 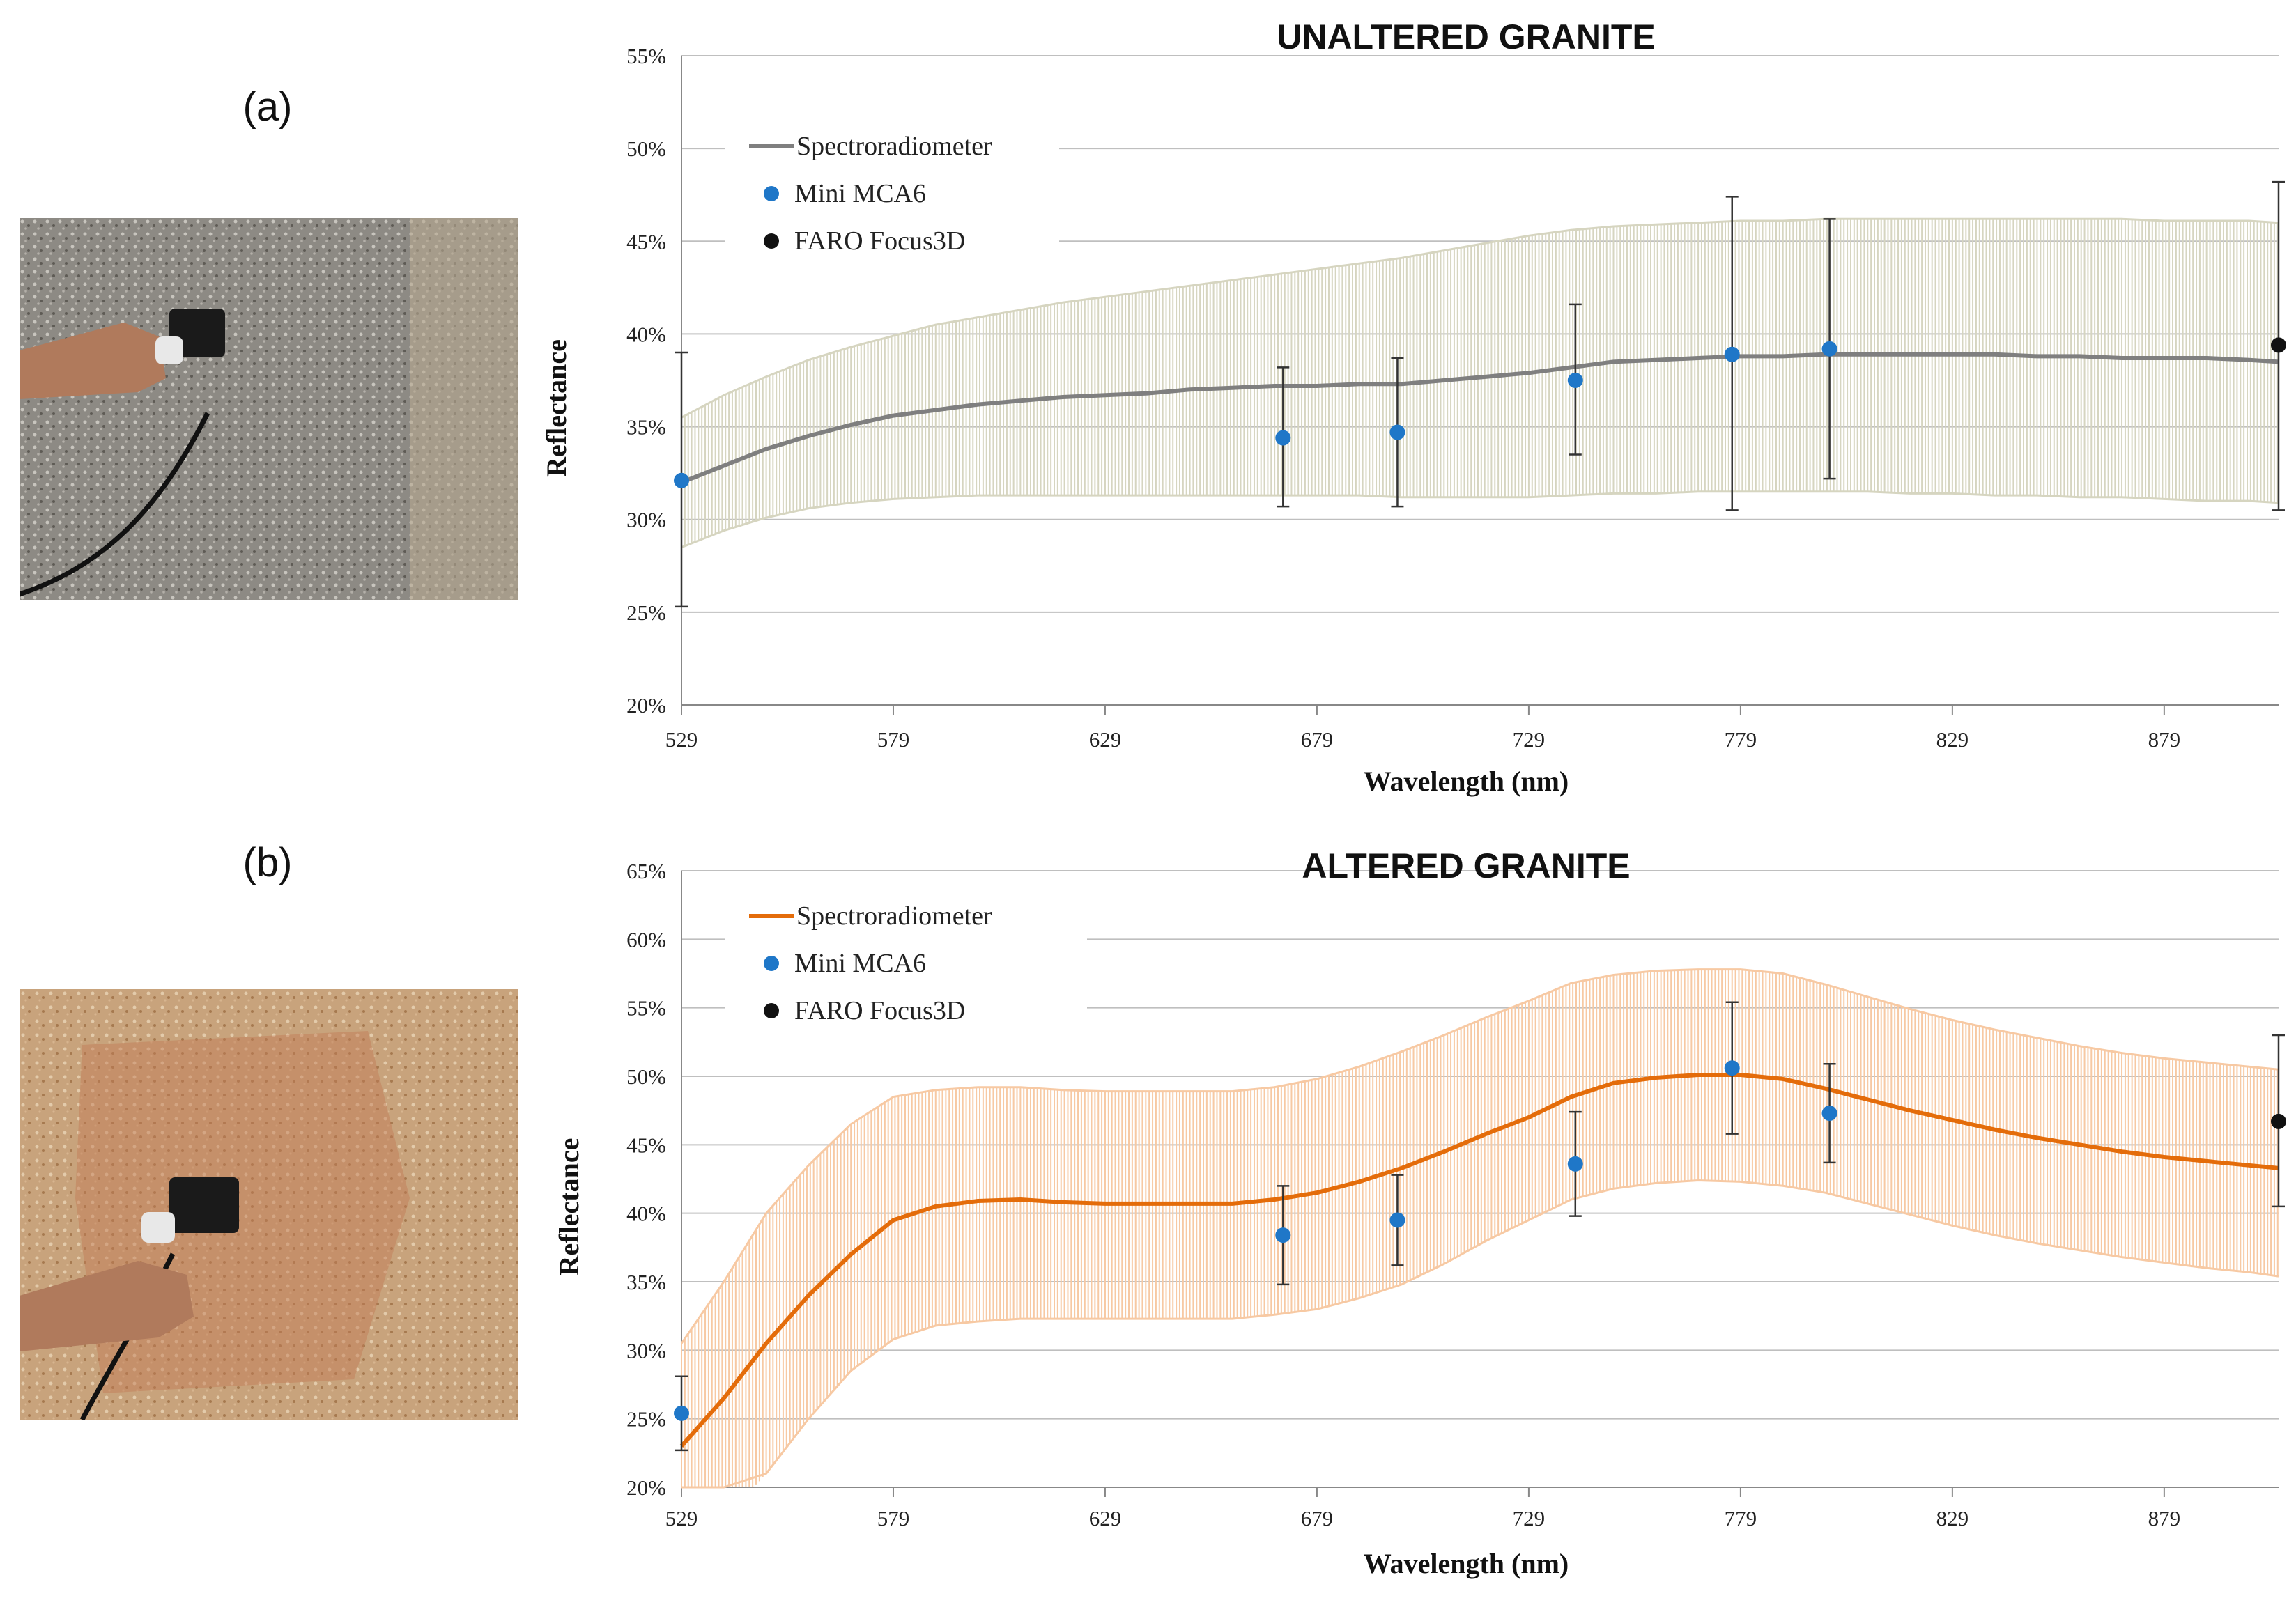 What do you see at coordinates (267, 107) in the screenshot?
I see `panel-label-a: (a)` at bounding box center [267, 107].